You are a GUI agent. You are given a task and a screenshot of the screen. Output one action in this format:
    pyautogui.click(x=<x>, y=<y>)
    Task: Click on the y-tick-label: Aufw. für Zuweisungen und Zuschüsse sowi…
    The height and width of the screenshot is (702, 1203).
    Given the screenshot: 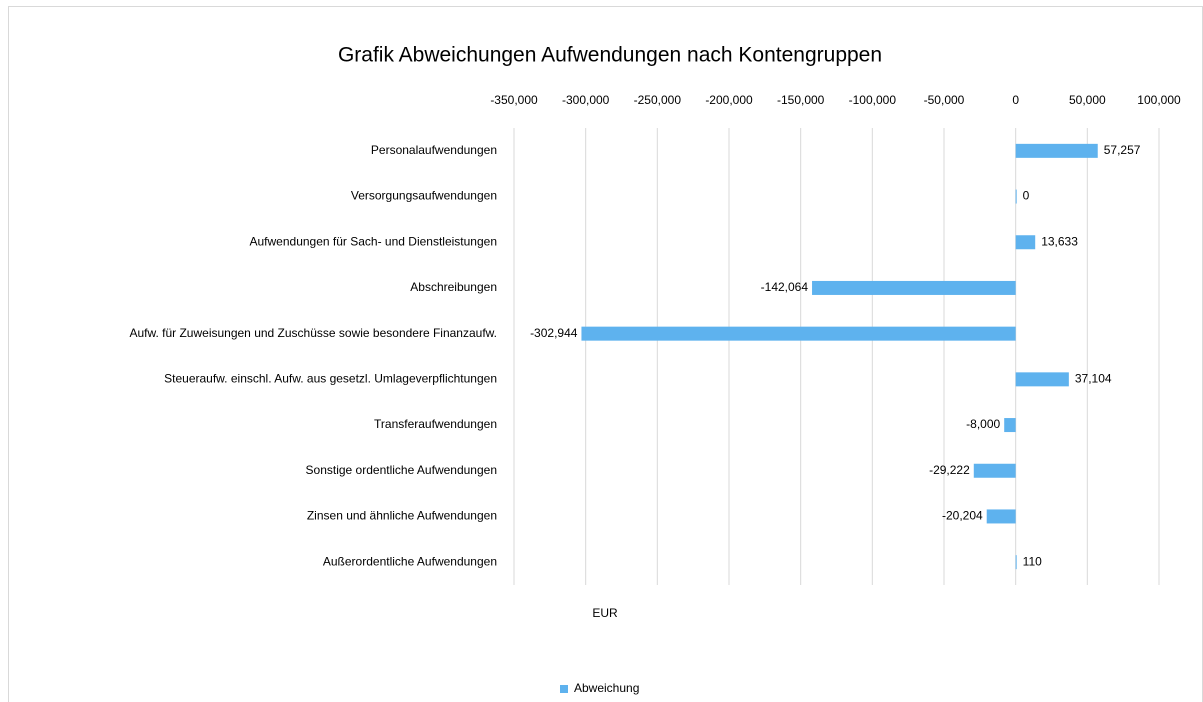 What is the action you would take?
    pyautogui.click(x=313, y=333)
    